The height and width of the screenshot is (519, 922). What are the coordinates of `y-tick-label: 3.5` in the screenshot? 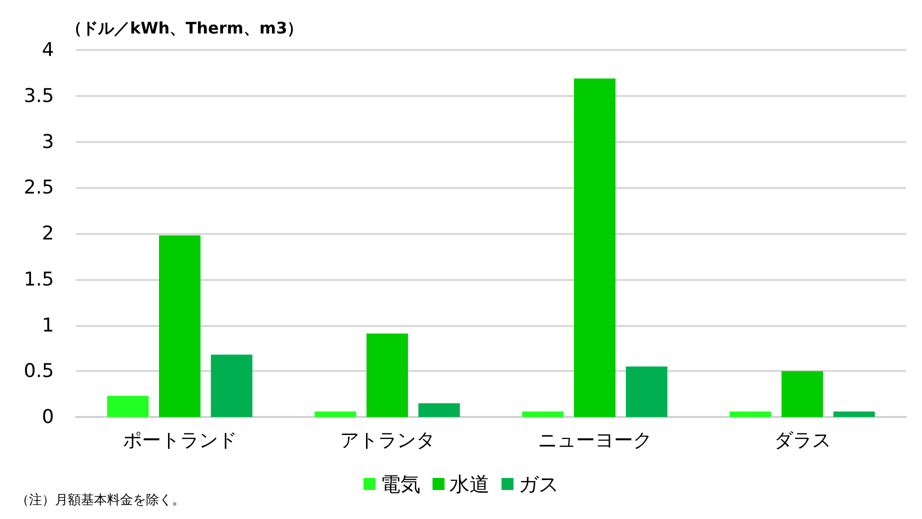 It's located at (39, 95).